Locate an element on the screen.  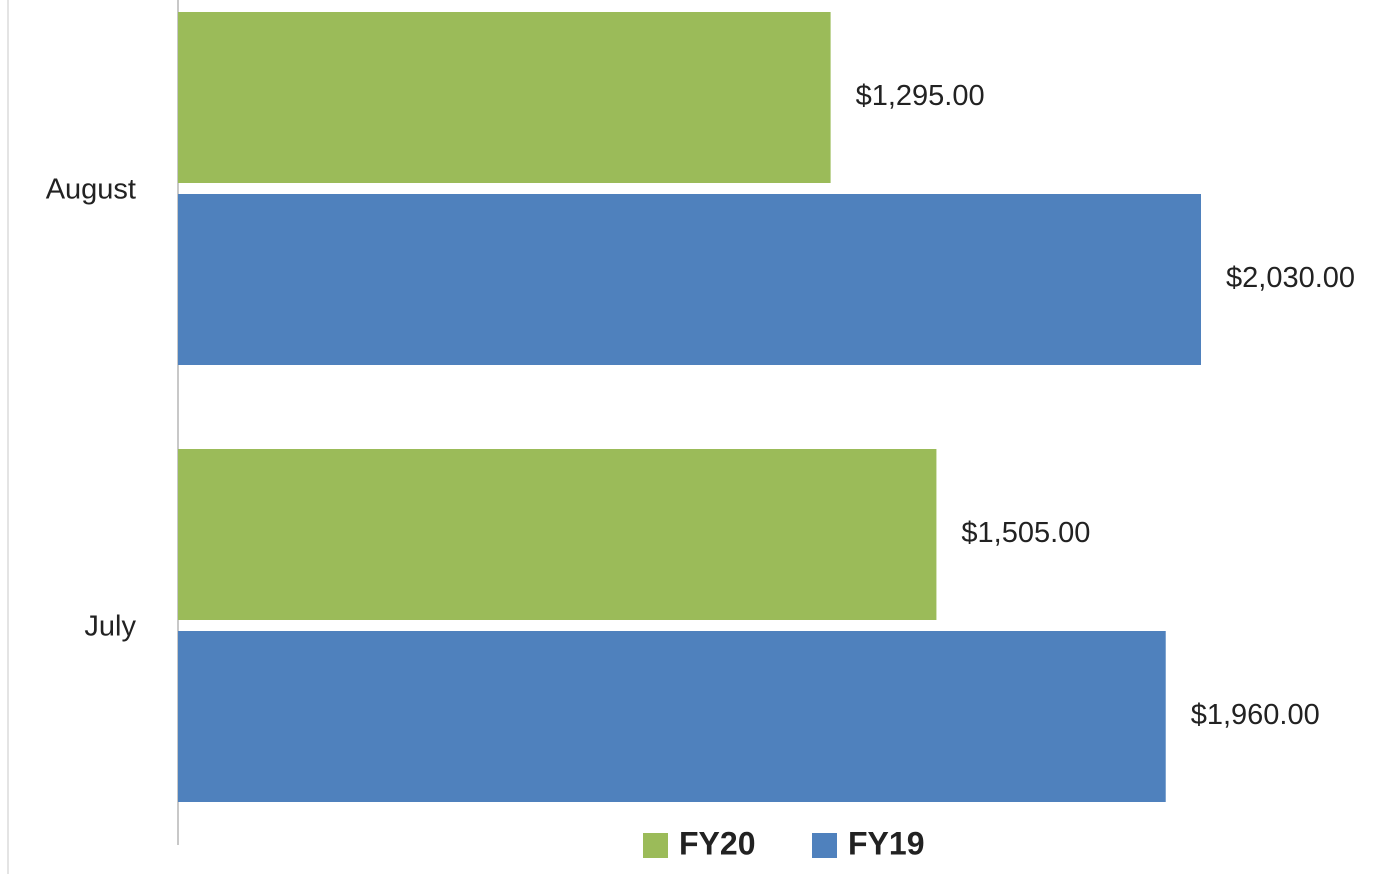
legend-label: FY19 is located at coordinates (886, 843).